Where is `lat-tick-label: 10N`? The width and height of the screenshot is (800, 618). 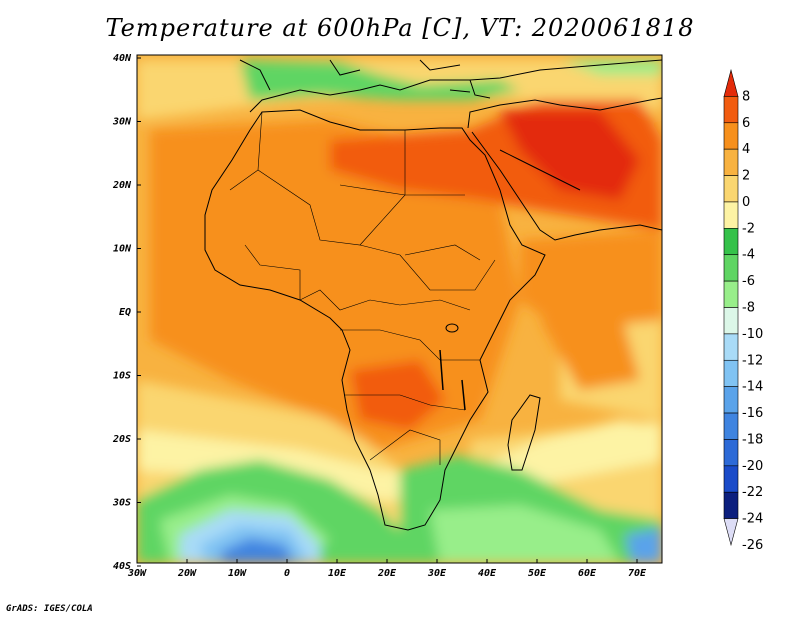
lat-tick-label: 10N is located at coordinates (122, 249).